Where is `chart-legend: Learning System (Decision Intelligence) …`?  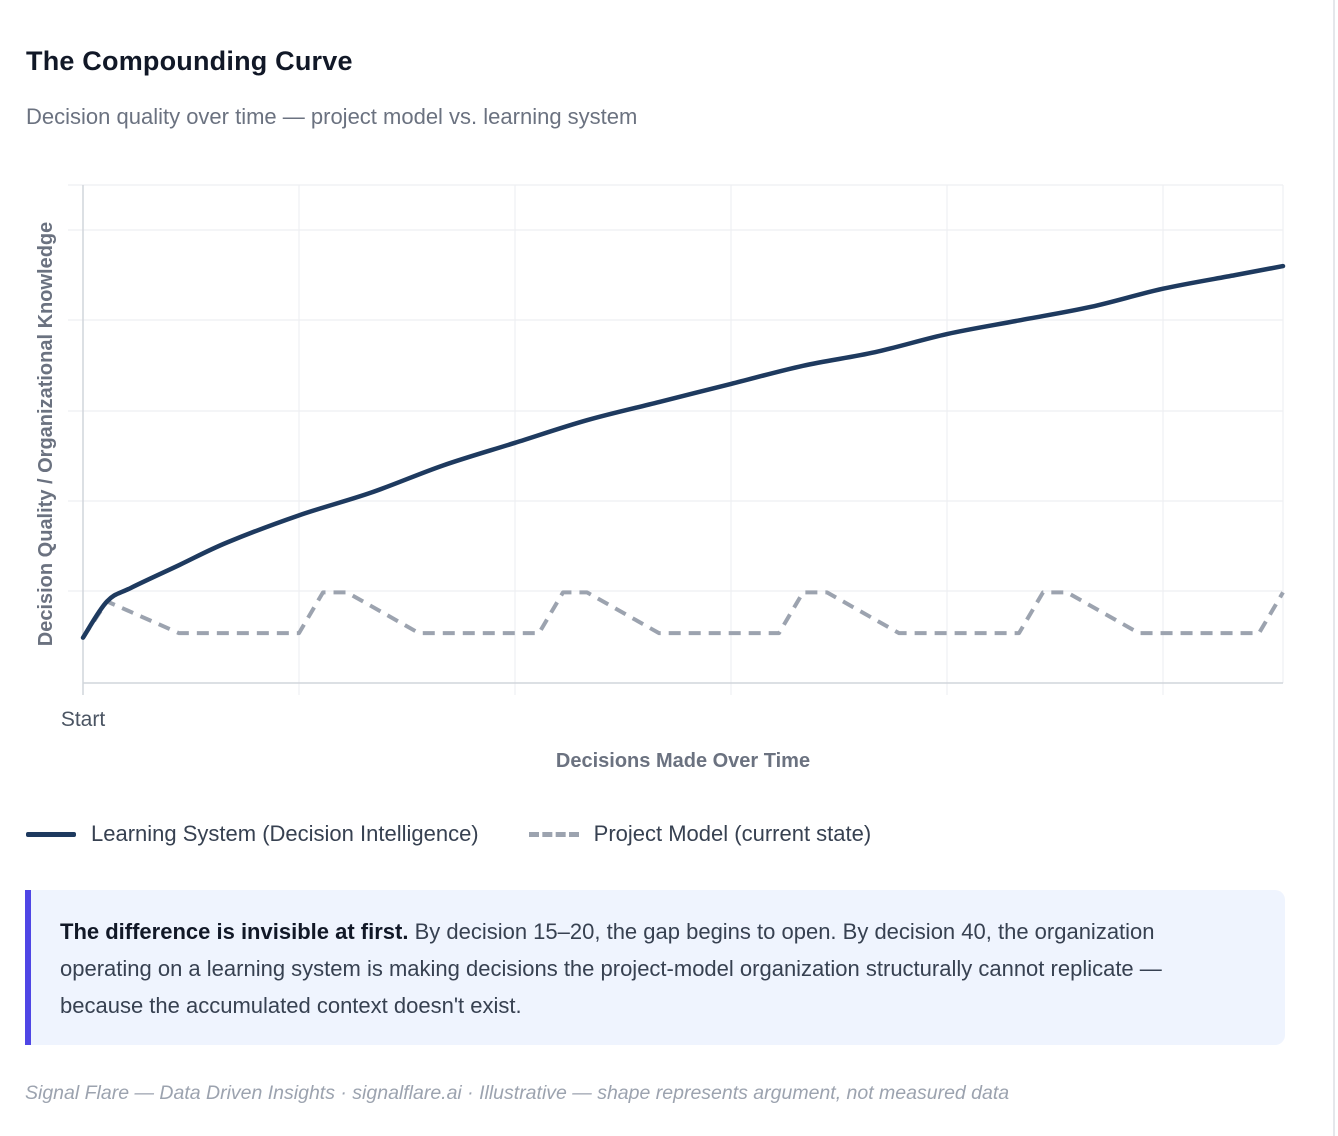 chart-legend: Learning System (Decision Intelligence) … is located at coordinates (473, 834).